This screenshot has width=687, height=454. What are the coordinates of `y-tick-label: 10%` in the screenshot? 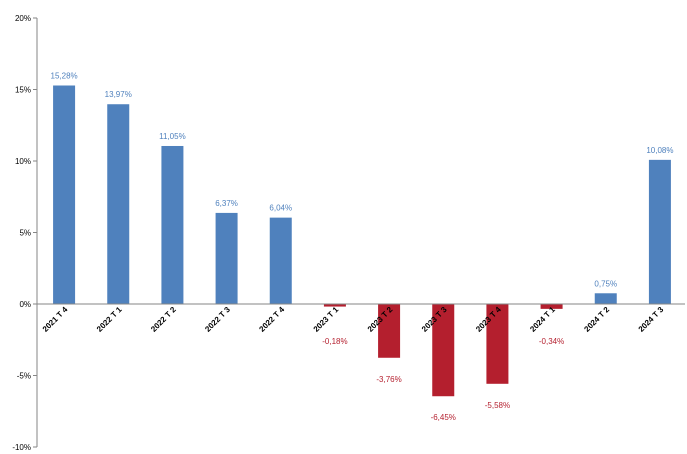 It's located at (23, 161).